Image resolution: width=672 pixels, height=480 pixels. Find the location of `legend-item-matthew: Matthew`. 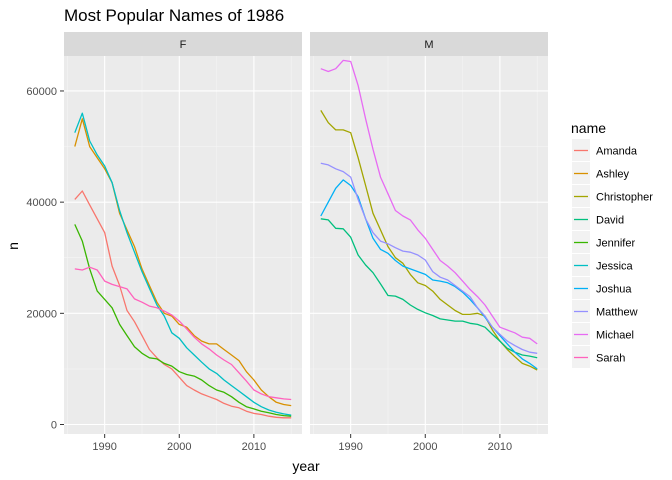

legend-item-matthew: Matthew is located at coordinates (605, 311).